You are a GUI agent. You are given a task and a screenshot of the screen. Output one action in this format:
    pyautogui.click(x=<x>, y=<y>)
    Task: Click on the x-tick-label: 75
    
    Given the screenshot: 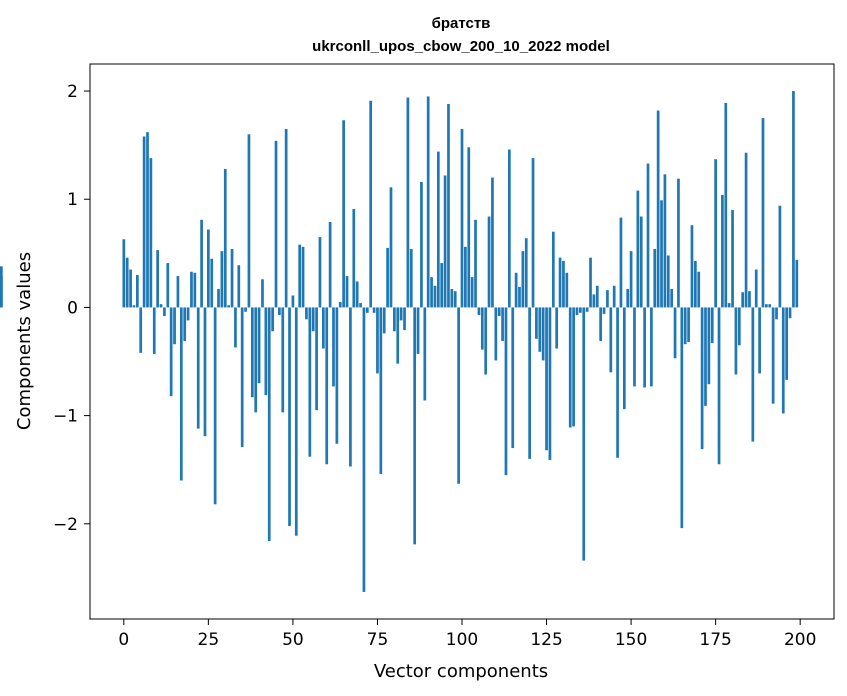 What is the action you would take?
    pyautogui.click(x=378, y=640)
    